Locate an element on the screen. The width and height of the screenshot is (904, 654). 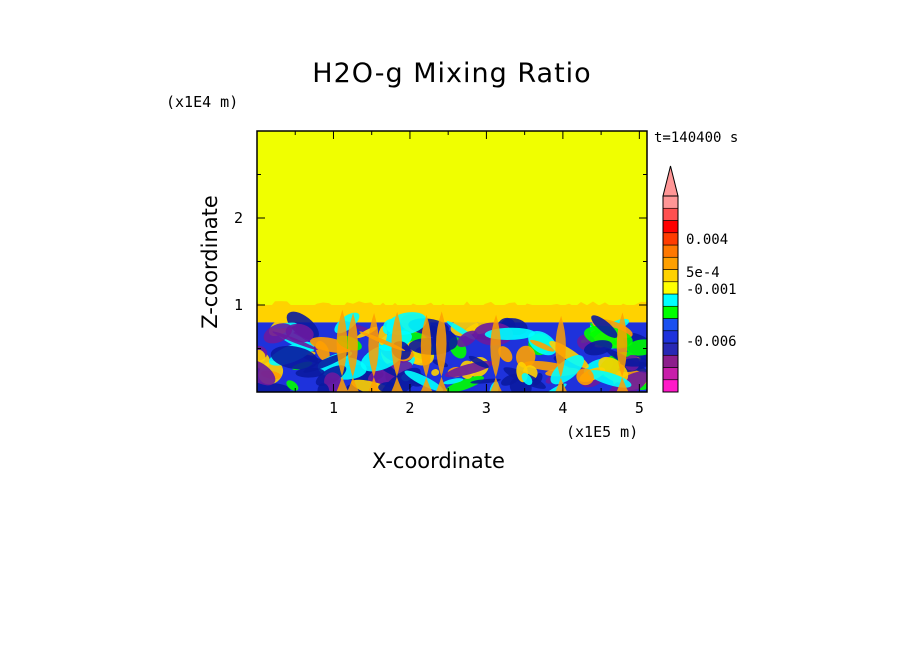
colorbar-label: 0.004 is located at coordinates (707, 240).